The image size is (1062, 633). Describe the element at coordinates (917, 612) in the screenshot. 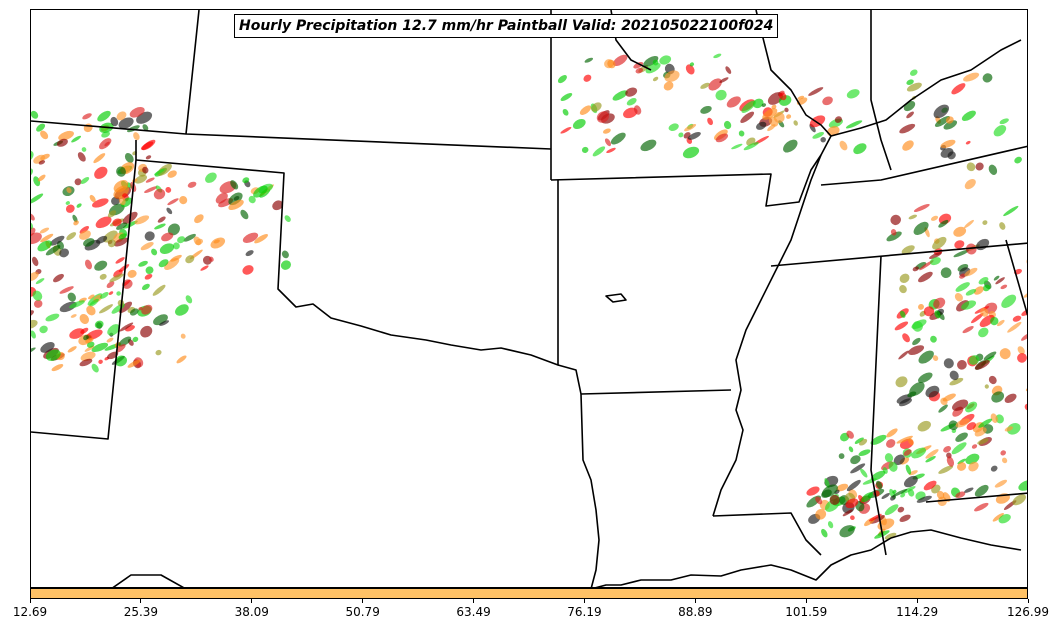

I see `colorbar-tick-label: 114.29` at that location.